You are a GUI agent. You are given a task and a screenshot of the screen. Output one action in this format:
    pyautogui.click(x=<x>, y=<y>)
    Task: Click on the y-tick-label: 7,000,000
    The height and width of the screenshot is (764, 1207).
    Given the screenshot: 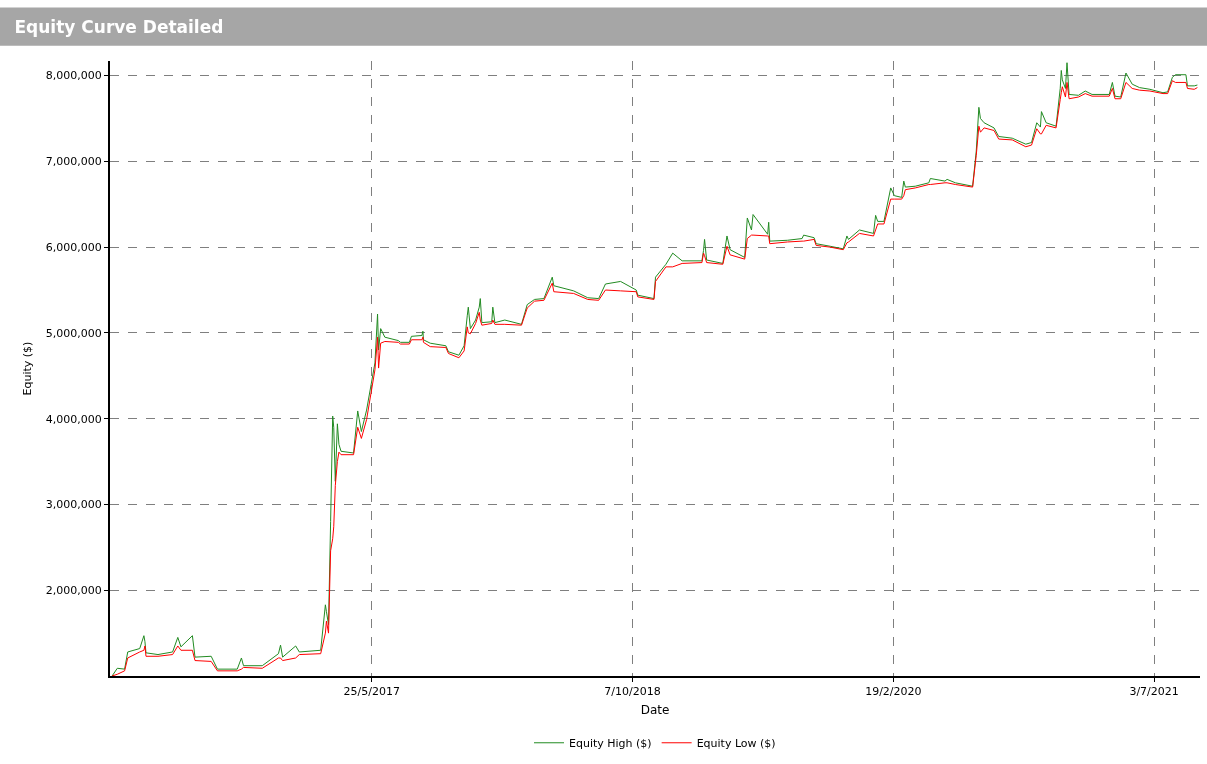 What is the action you would take?
    pyautogui.click(x=73, y=162)
    